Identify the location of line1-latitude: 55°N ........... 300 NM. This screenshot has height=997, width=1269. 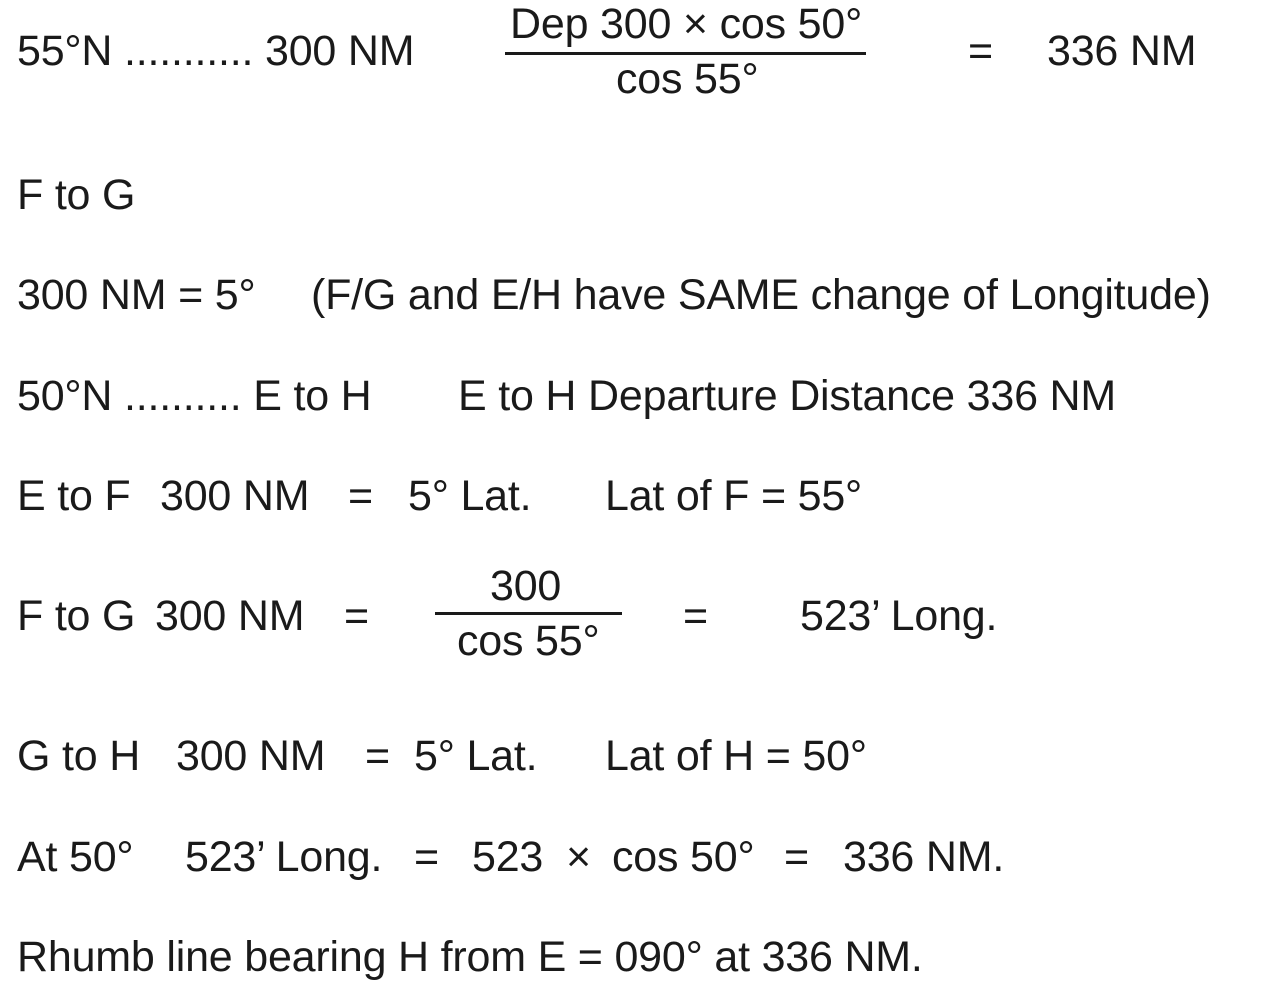
(216, 51).